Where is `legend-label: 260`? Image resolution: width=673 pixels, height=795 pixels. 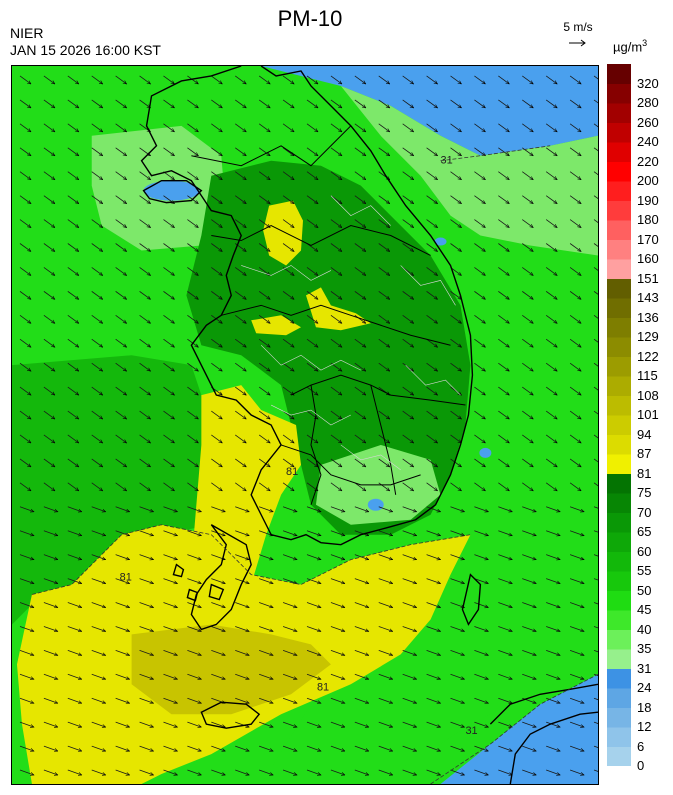
legend-label: 260 is located at coordinates (648, 122).